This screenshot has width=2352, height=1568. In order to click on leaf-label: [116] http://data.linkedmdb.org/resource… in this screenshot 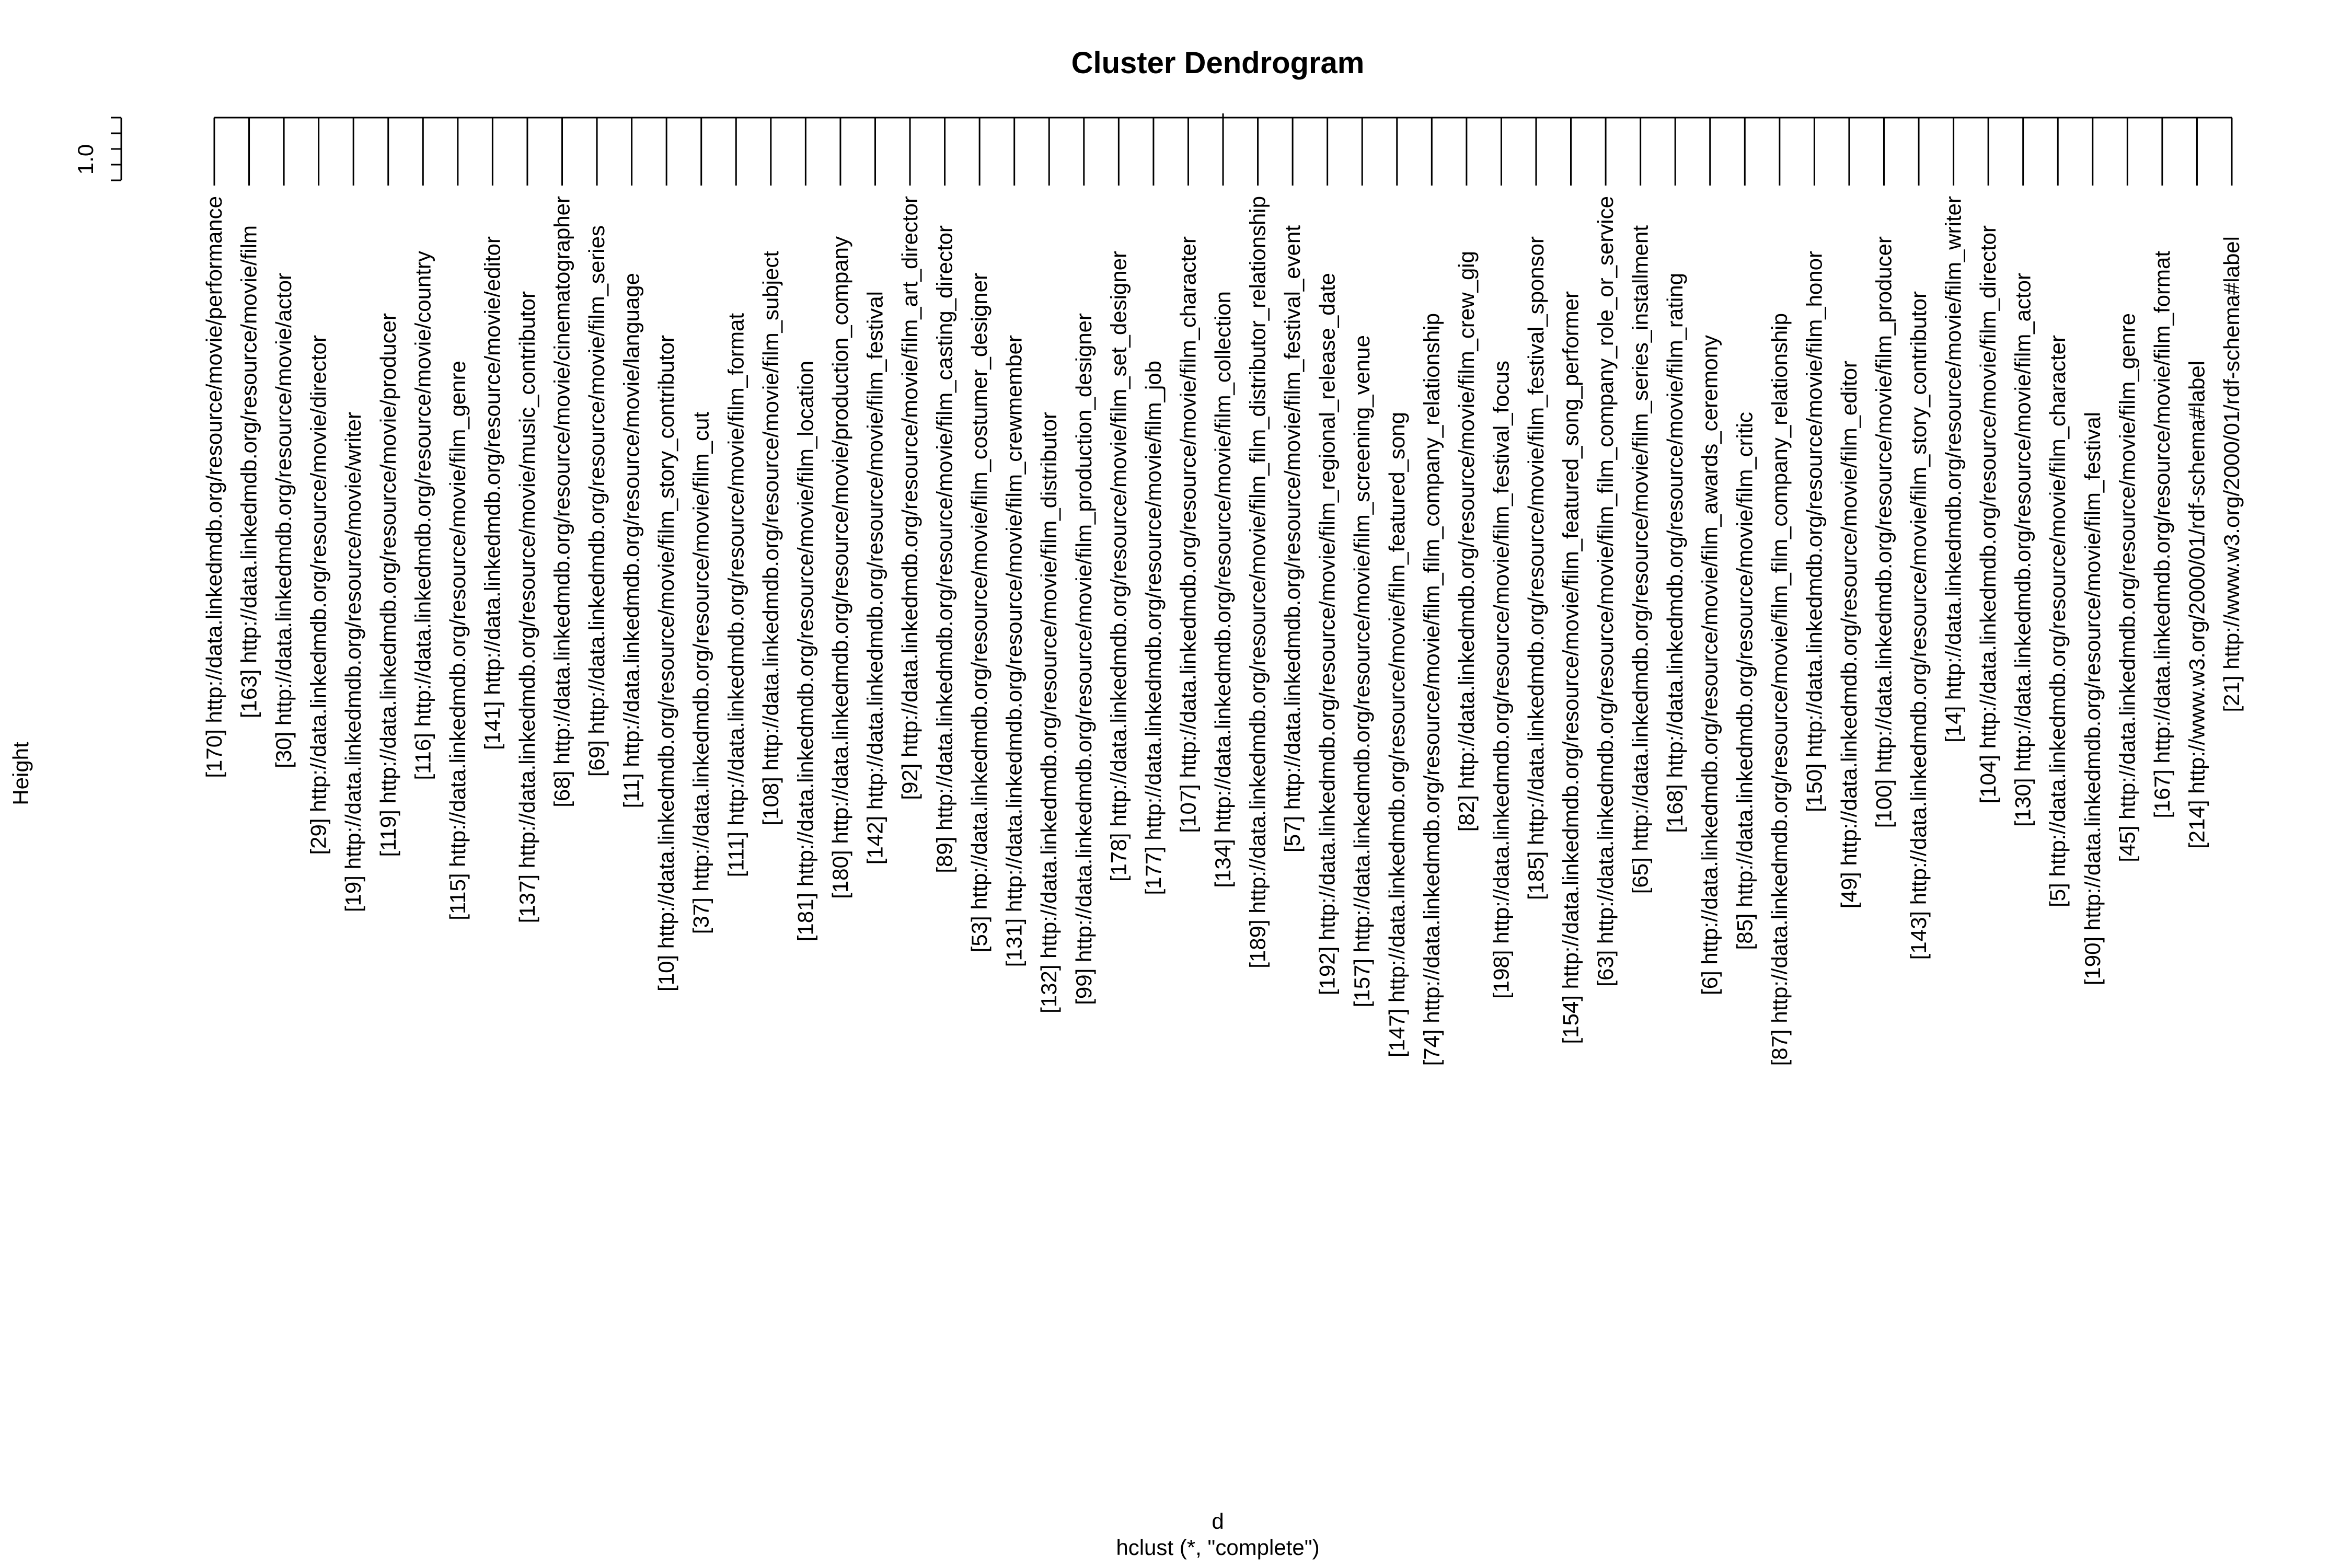, I will do `click(422, 515)`.